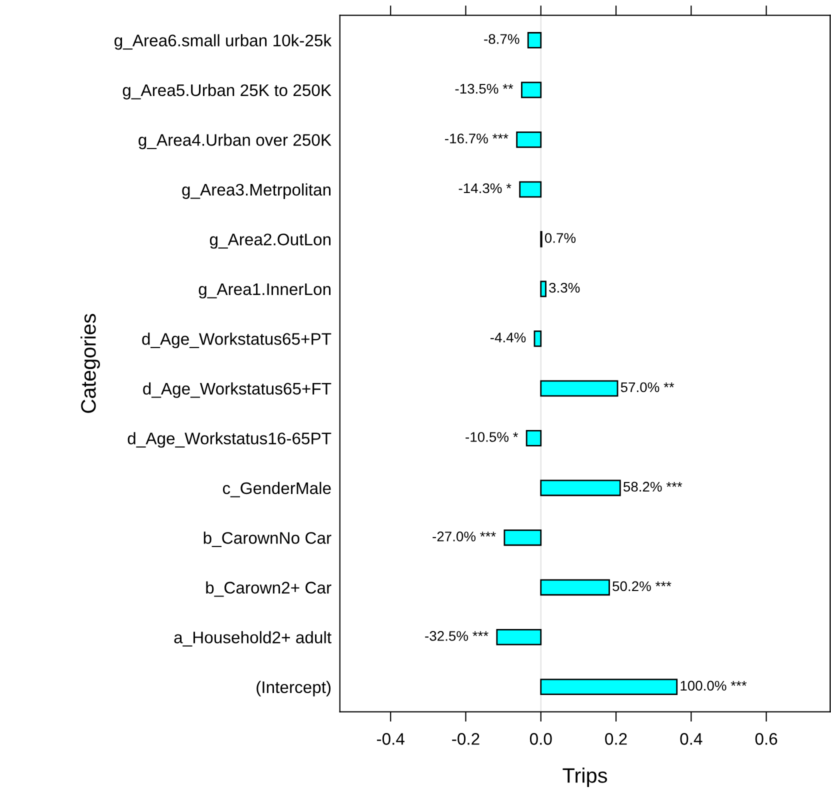  Describe the element at coordinates (230, 440) in the screenshot. I see `y-tick-label: d_Age_Workstatus16-65PT` at that location.